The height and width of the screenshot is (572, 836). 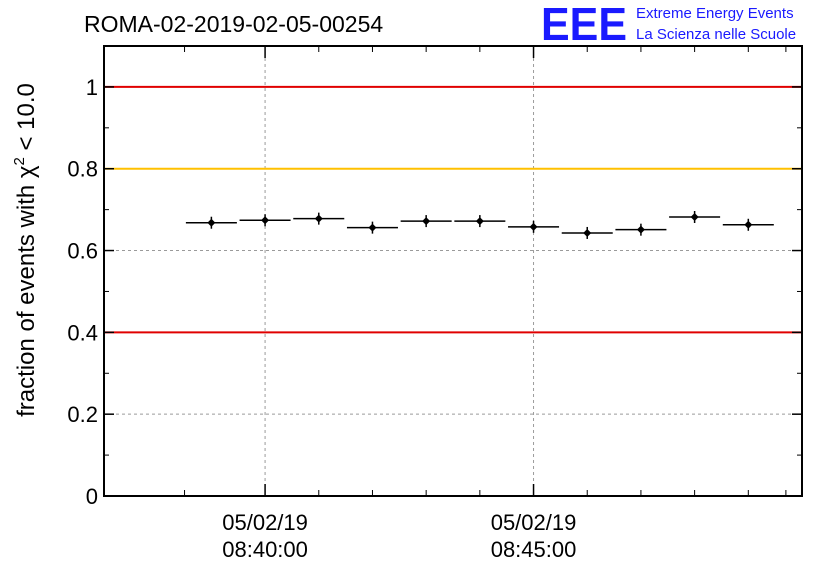 What do you see at coordinates (82, 332) in the screenshot?
I see `y-tick-label: 0.4` at bounding box center [82, 332].